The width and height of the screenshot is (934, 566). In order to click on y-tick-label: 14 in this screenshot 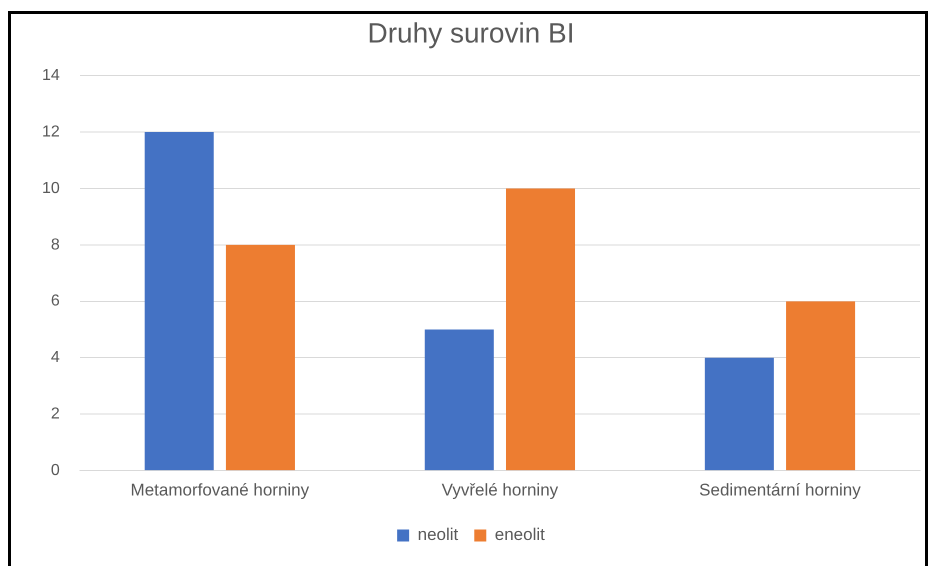, I will do `click(51, 75)`.